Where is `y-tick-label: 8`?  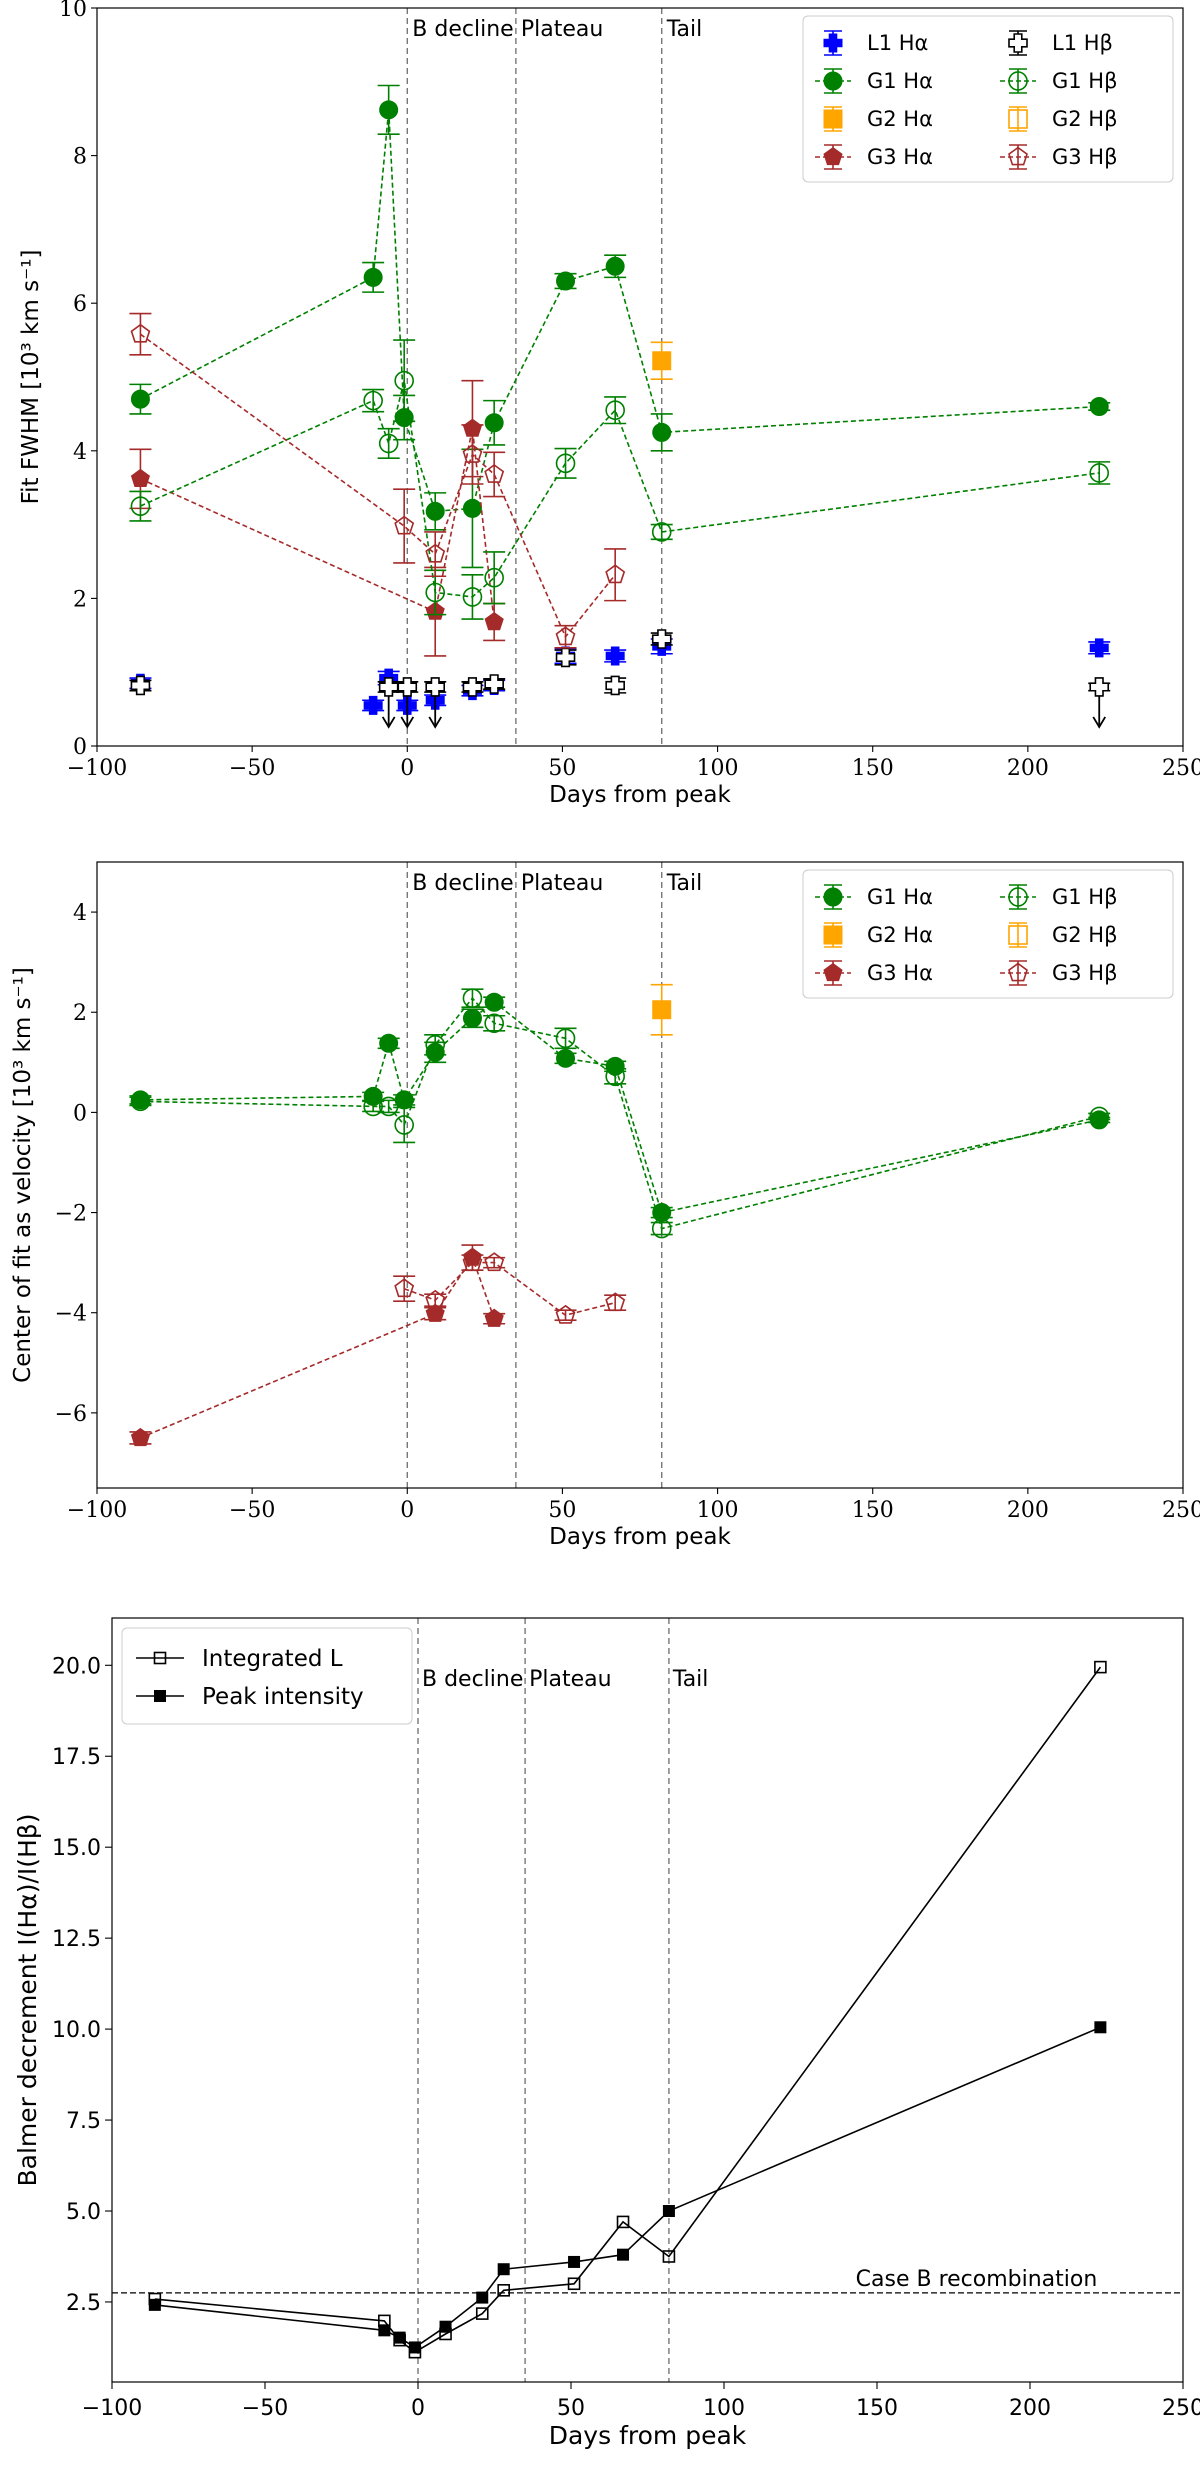
y-tick-label: 8 is located at coordinates (80, 157).